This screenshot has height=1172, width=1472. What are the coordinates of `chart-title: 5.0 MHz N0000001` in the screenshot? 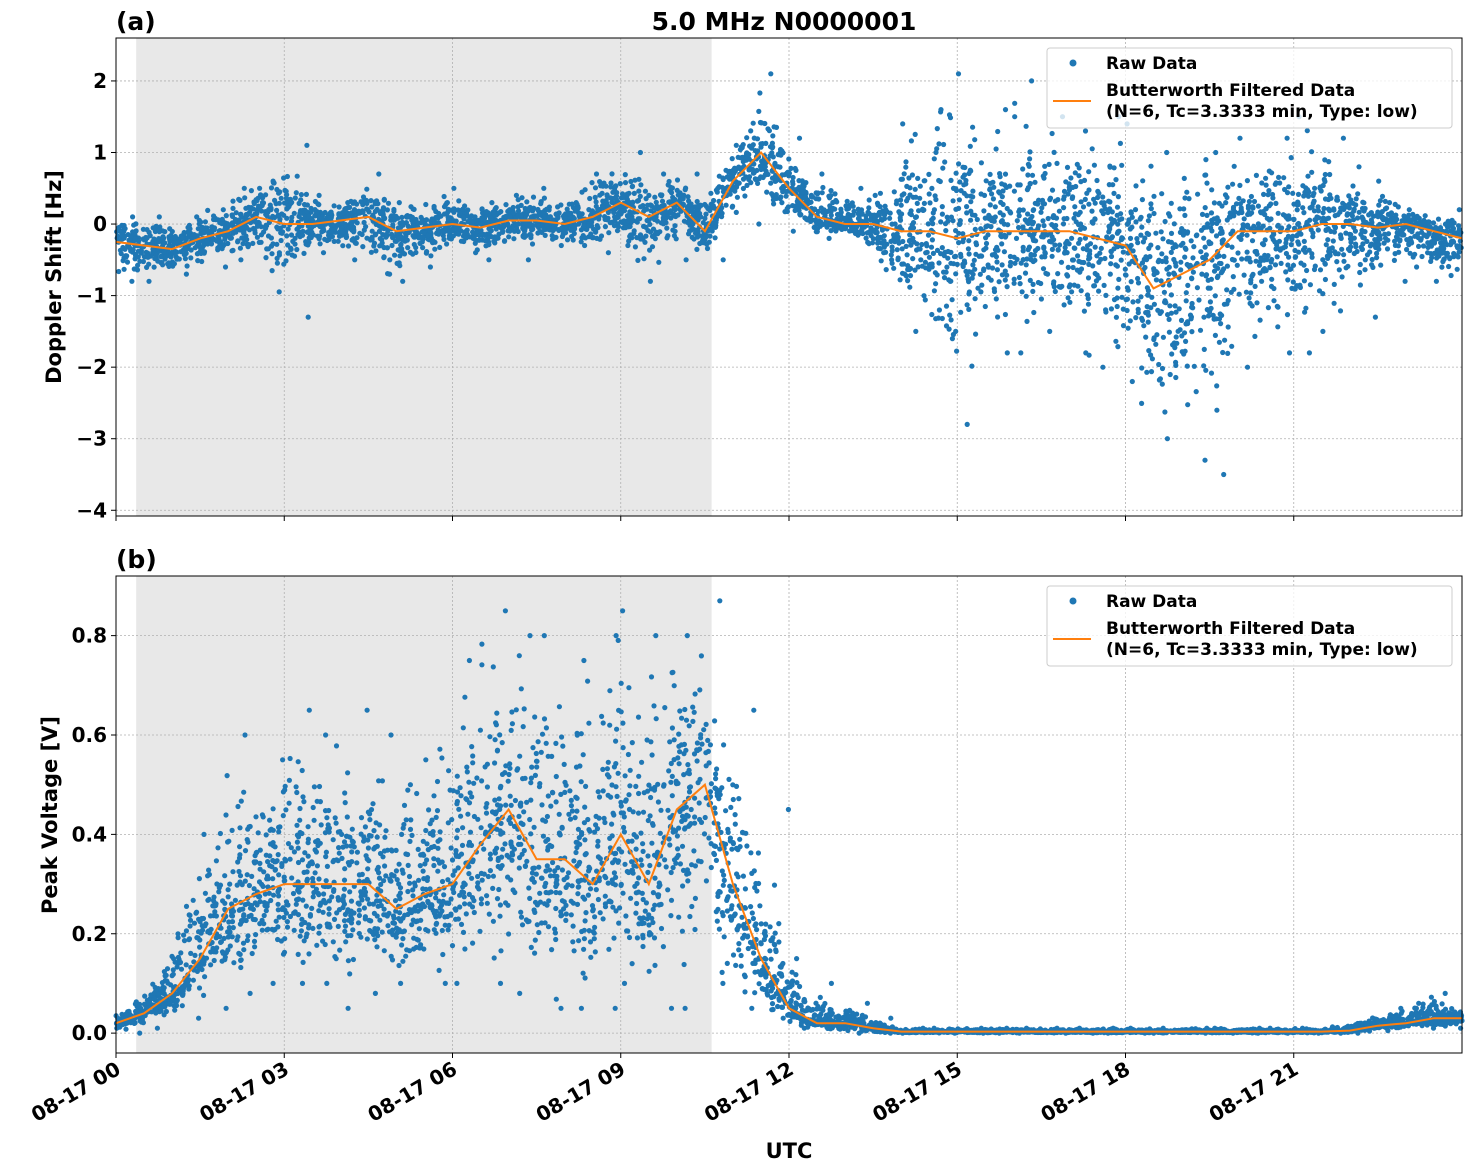 It's located at (784, 21).